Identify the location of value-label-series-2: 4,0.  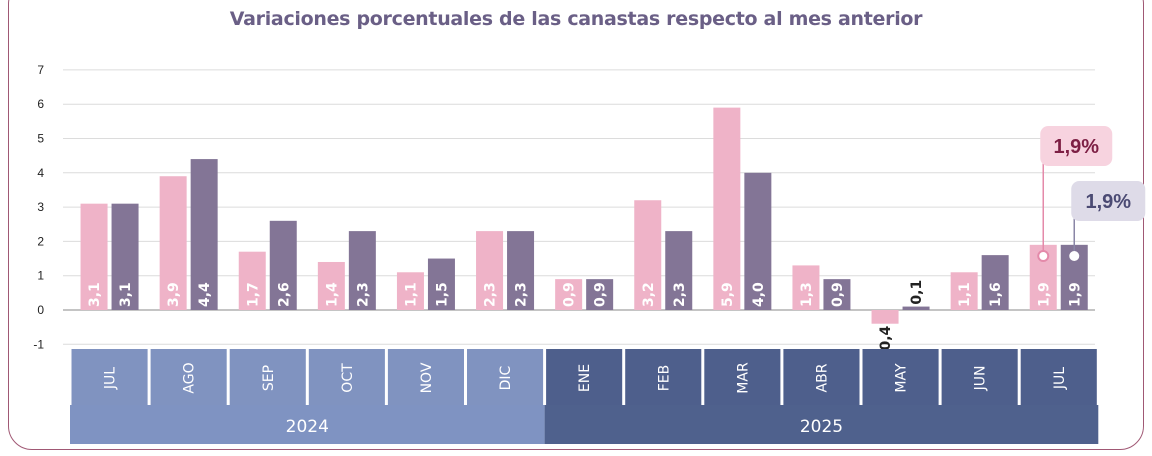
(759, 294).